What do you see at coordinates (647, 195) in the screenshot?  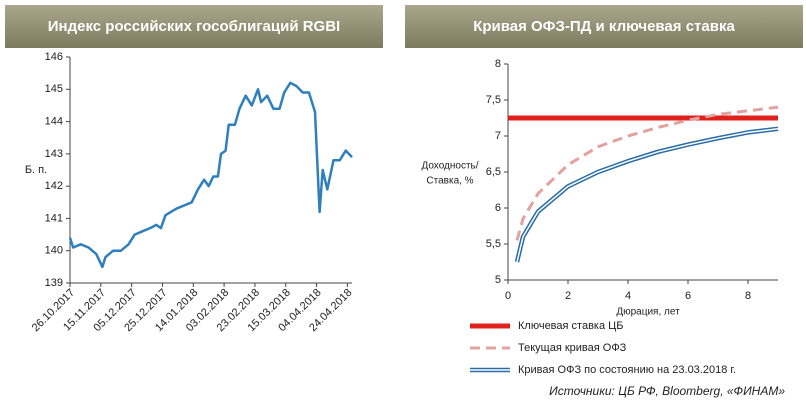 I see `data-line-inner` at bounding box center [647, 195].